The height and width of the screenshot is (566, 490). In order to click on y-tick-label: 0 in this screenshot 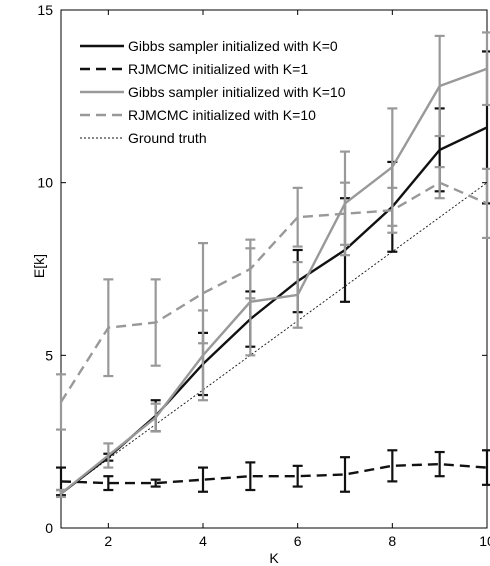, I will do `click(49, 528)`.